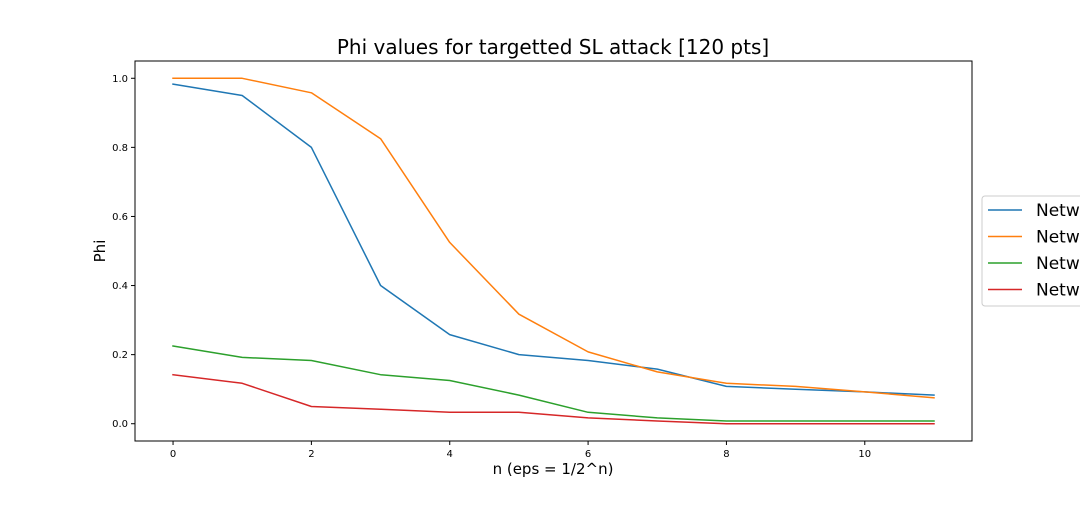  Describe the element at coordinates (120, 148) in the screenshot. I see `y-tick-label: 0.8` at that location.